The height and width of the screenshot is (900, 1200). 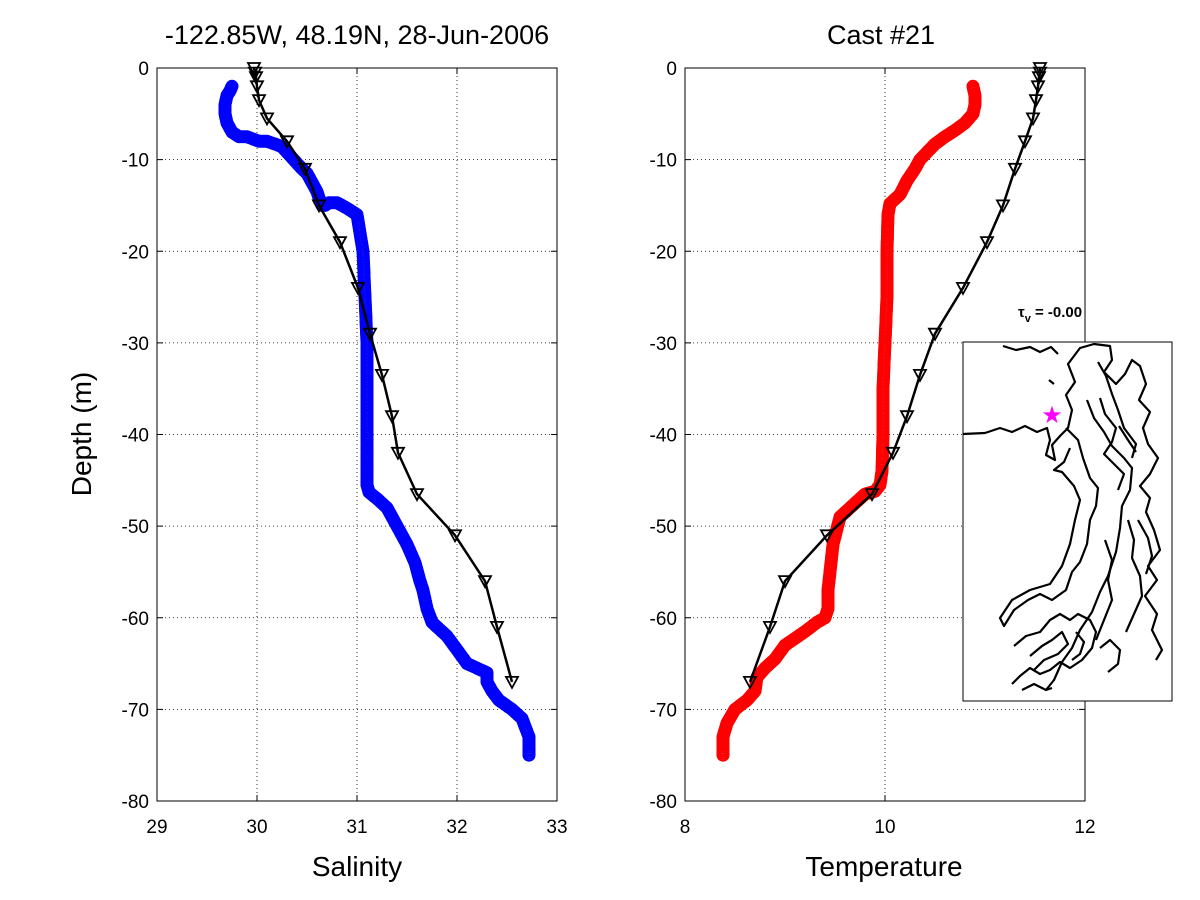 I want to click on x-tick-label: 32, so click(x=456, y=827).